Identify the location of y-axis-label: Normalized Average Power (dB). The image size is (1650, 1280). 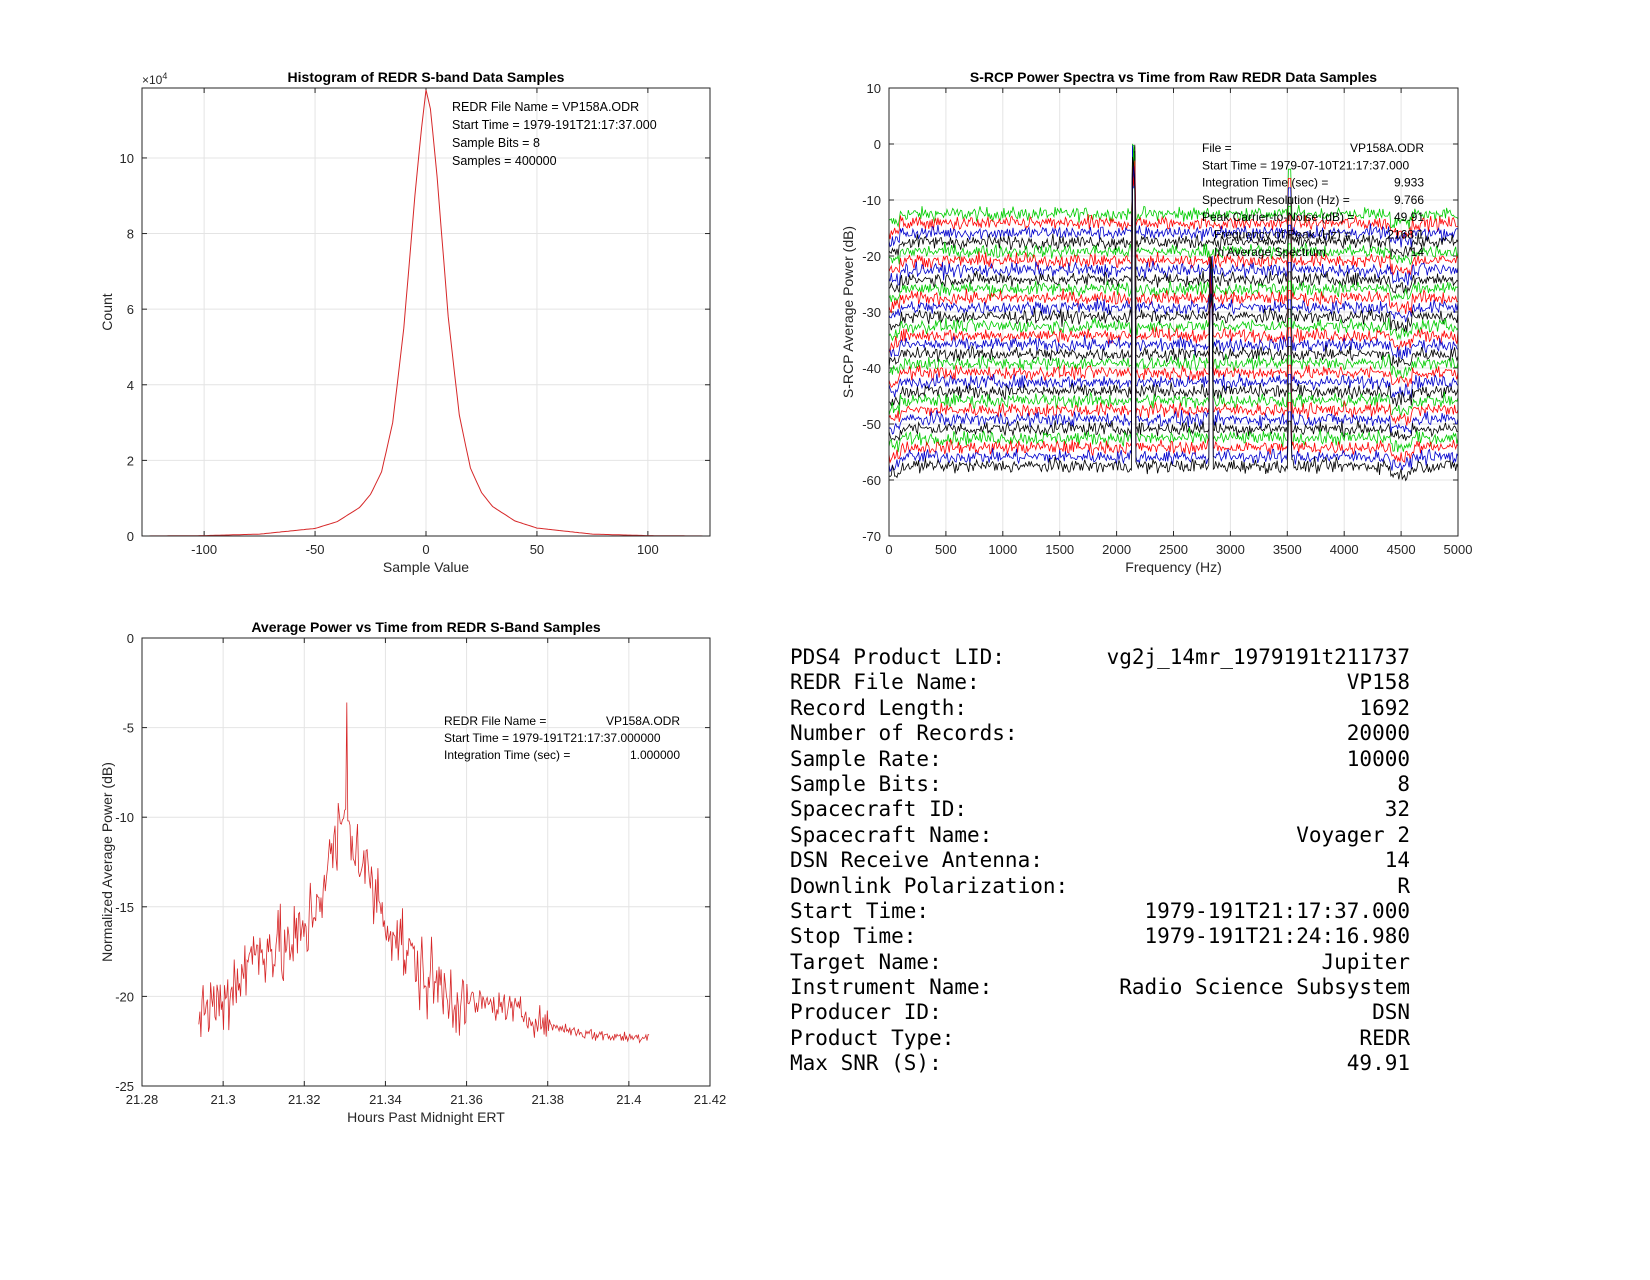
(107, 862).